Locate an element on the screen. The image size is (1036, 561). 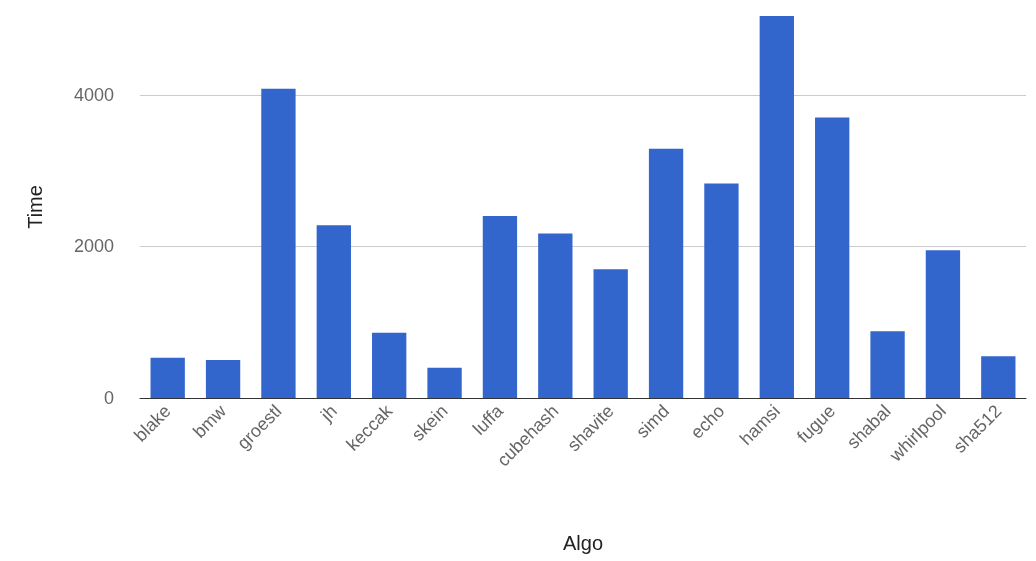
y-axis-title: Time is located at coordinates (35, 207).